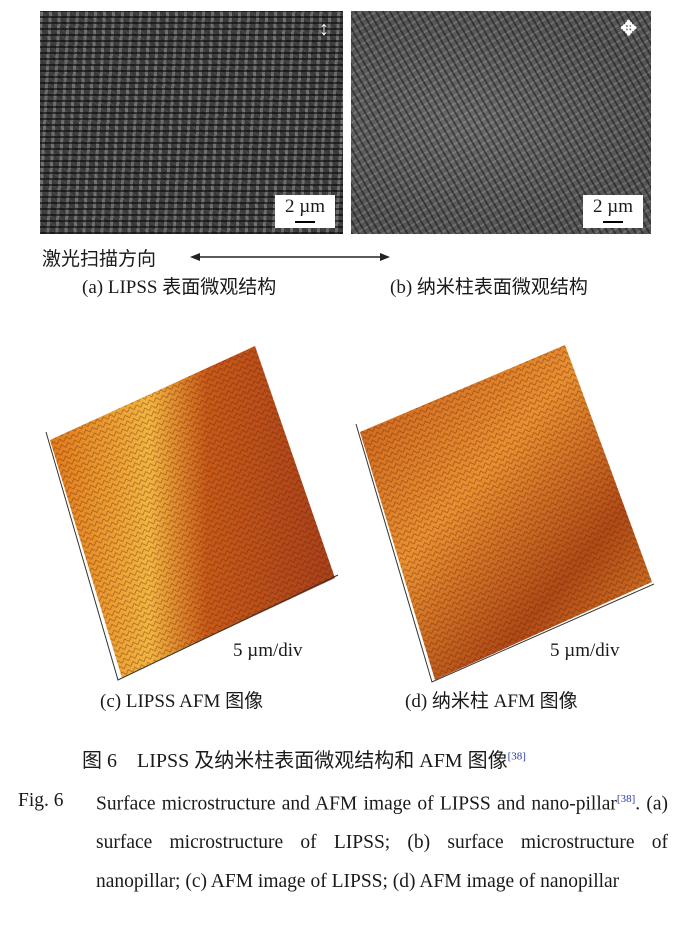  What do you see at coordinates (628, 29) in the screenshot?
I see `four-way-arrow-icon: ✥` at bounding box center [628, 29].